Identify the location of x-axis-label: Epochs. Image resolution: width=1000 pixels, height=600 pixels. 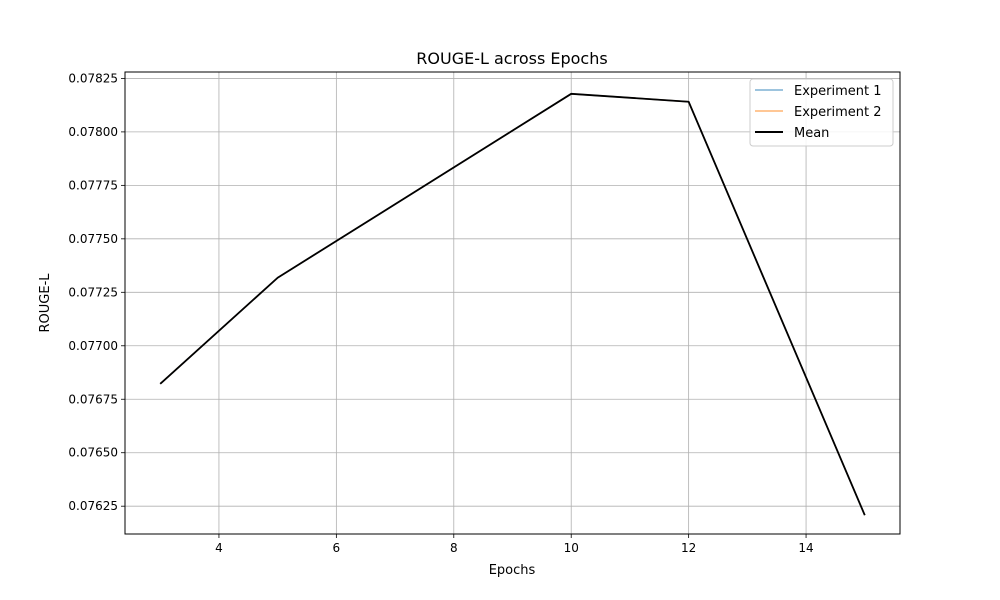
(512, 570).